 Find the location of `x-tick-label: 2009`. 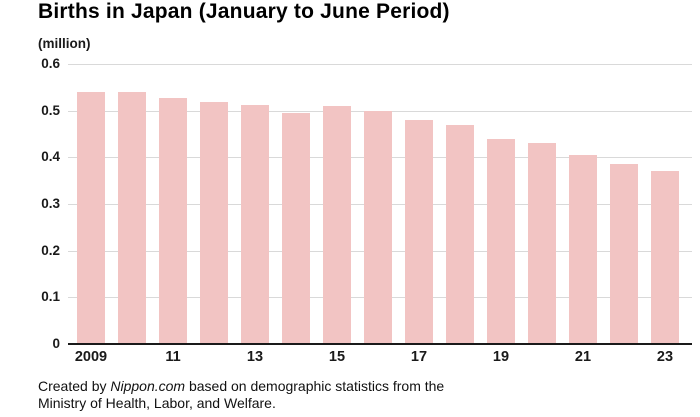

x-tick-label: 2009 is located at coordinates (91, 357).